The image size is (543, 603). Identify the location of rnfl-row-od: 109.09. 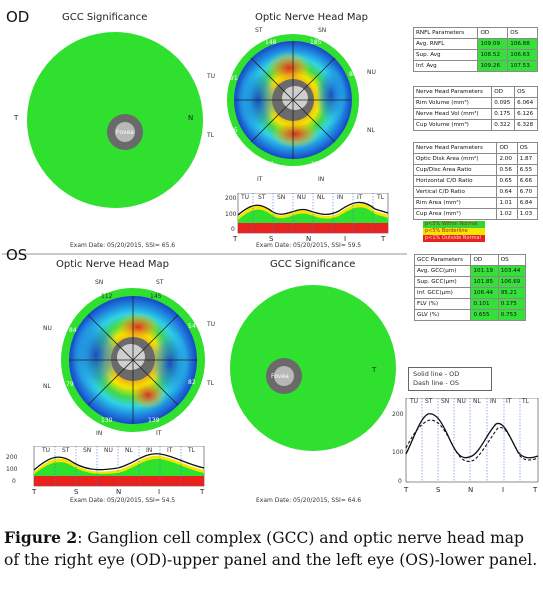
(493, 44).